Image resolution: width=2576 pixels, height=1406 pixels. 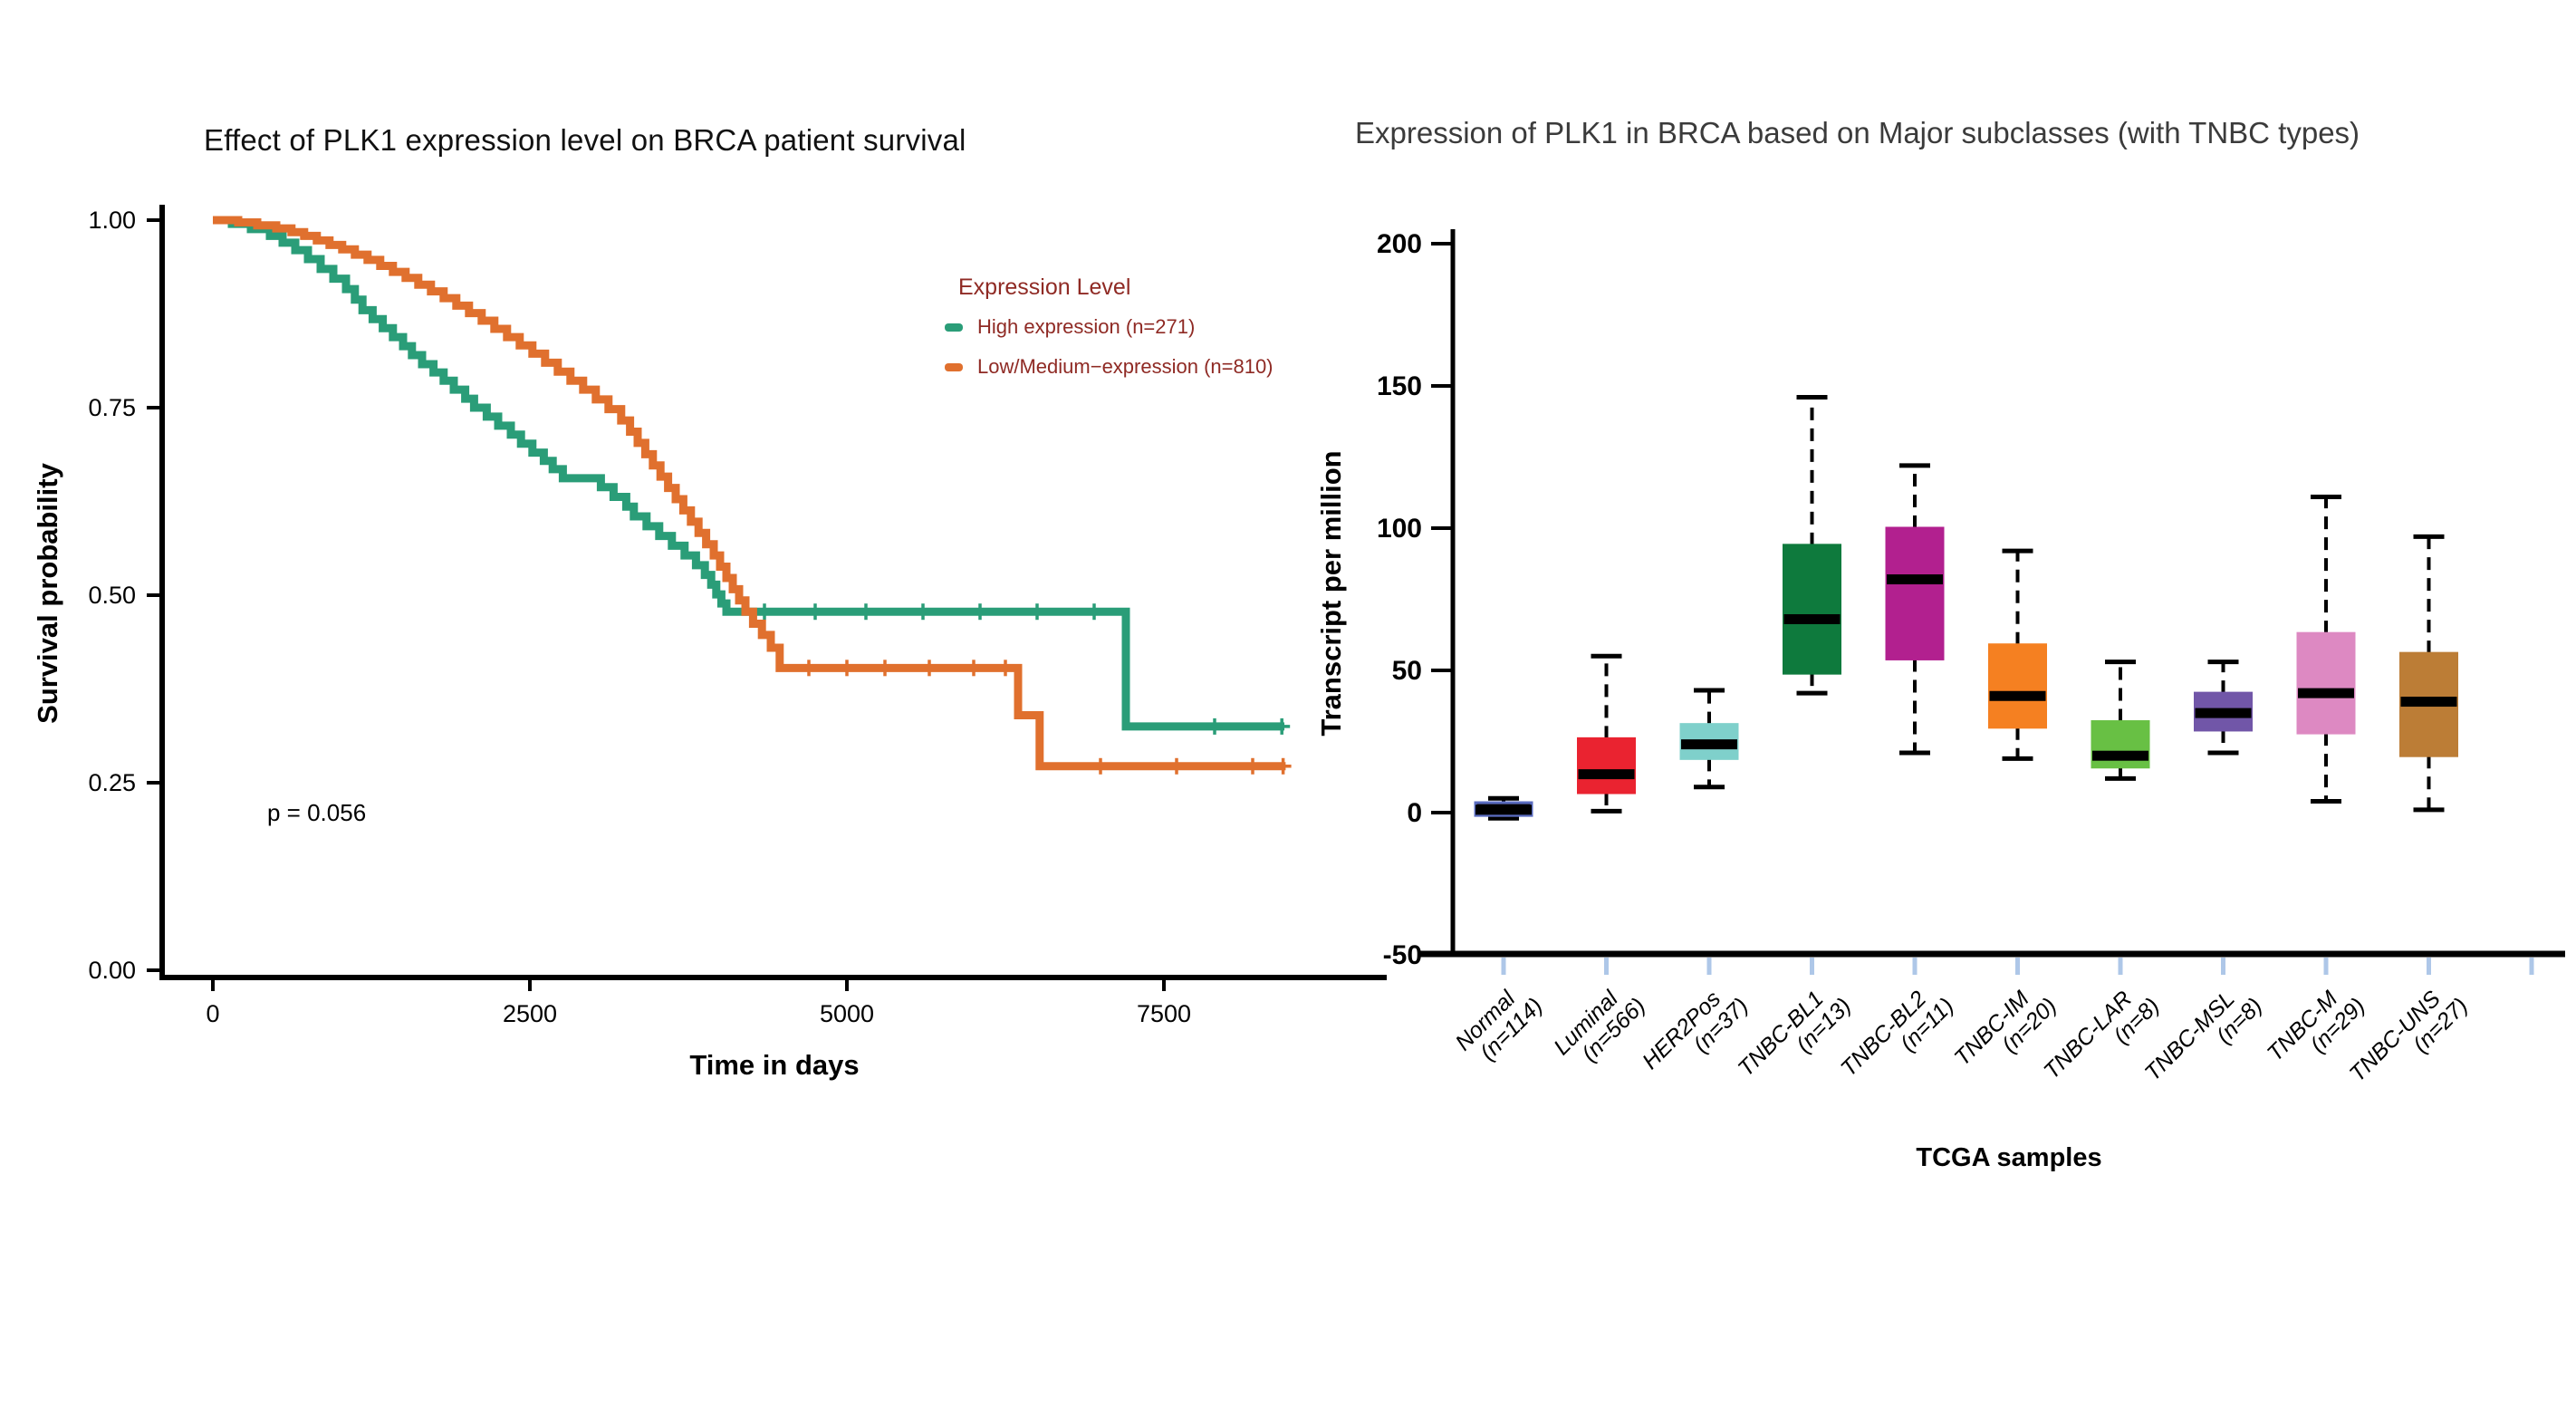 I want to click on box-tnbc-m, so click(x=2326, y=649).